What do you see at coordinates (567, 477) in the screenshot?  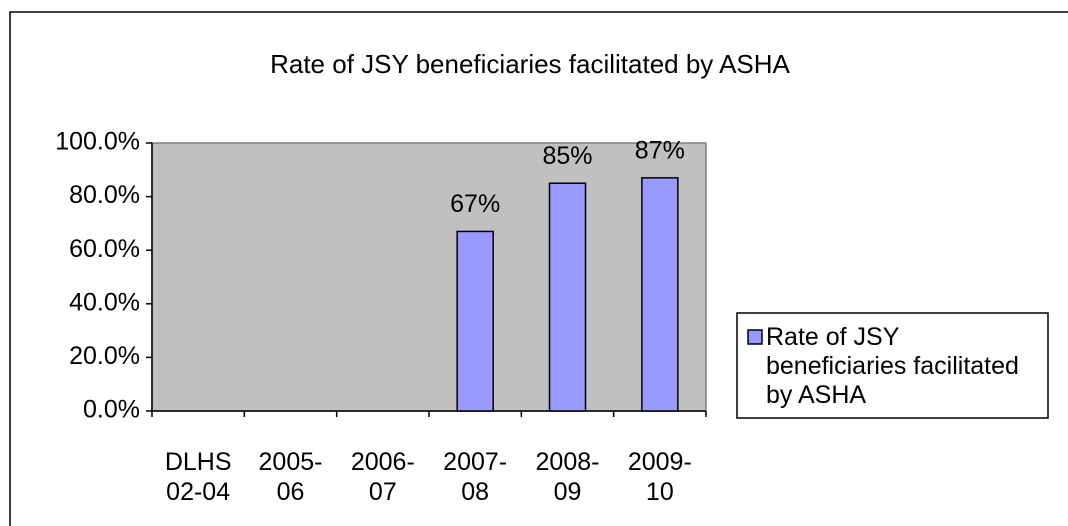 I see `x-tick-label: 2008-09` at bounding box center [567, 477].